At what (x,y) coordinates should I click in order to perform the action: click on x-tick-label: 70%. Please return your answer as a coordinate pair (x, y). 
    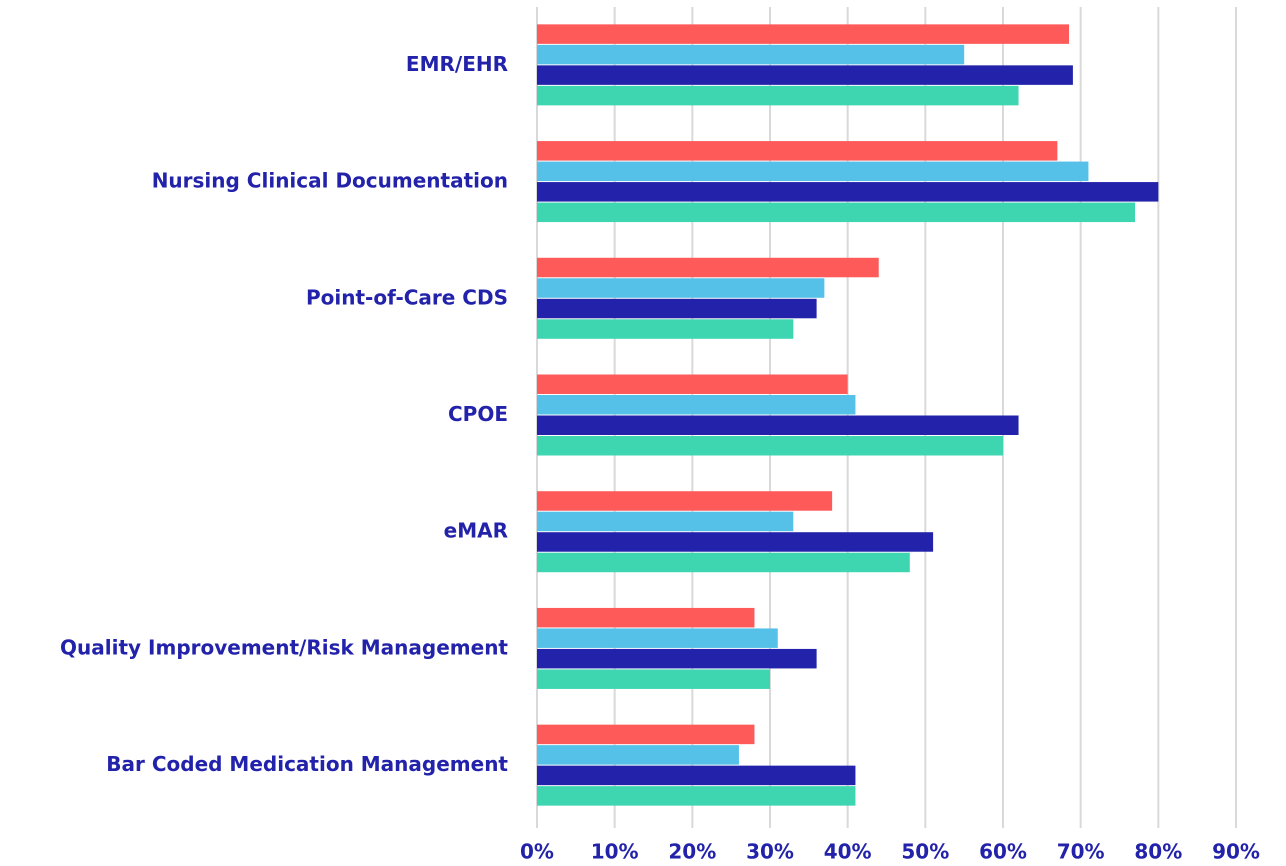
    Looking at the image, I should click on (1081, 852).